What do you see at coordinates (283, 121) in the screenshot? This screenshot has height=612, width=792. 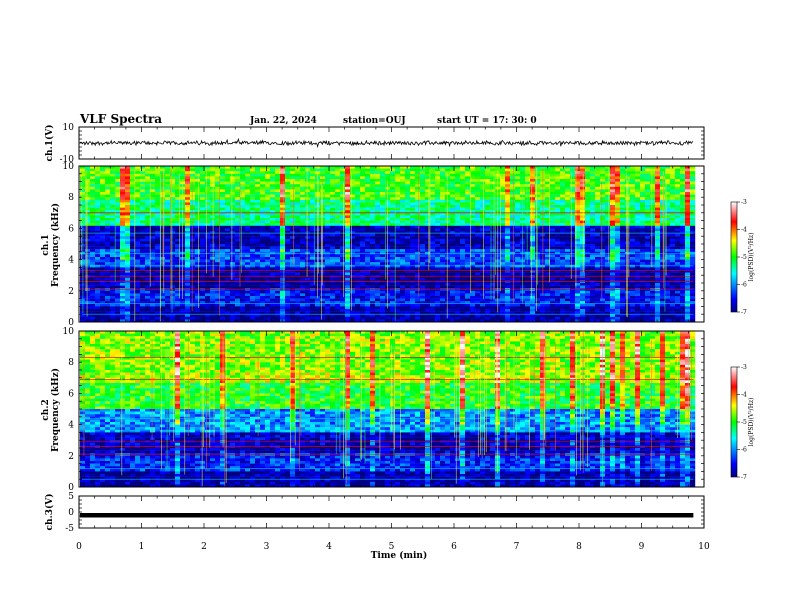 I see `date-label: Jan. 22, 2024` at bounding box center [283, 121].